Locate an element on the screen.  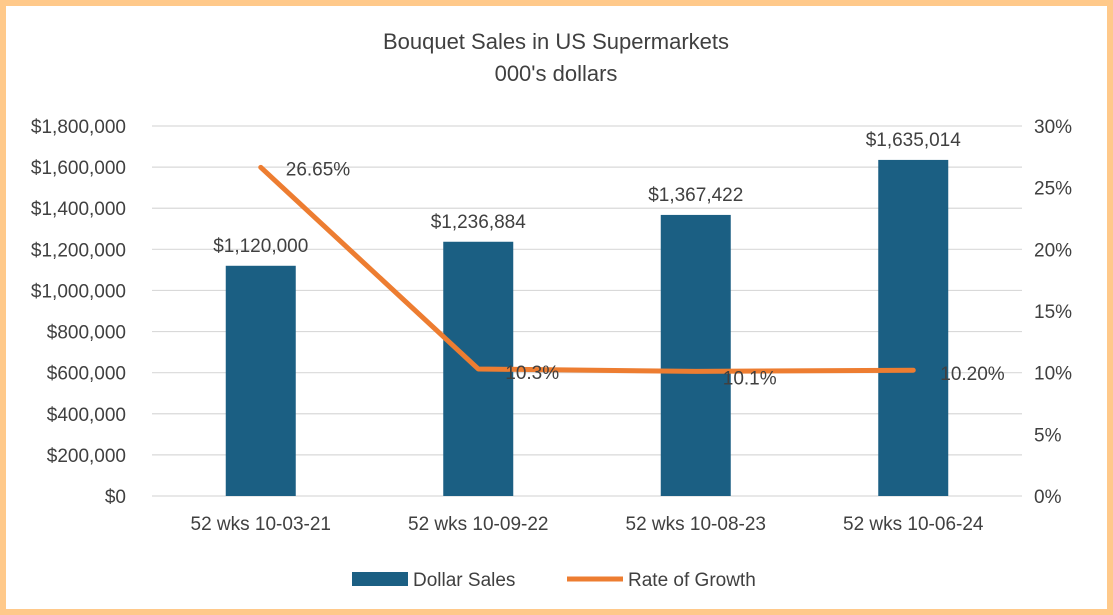
line-data-label: 10.20% is located at coordinates (972, 374).